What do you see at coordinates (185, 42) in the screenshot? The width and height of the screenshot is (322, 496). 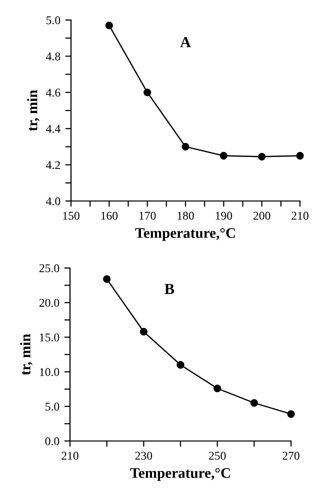 I see `annotation: A` at bounding box center [185, 42].